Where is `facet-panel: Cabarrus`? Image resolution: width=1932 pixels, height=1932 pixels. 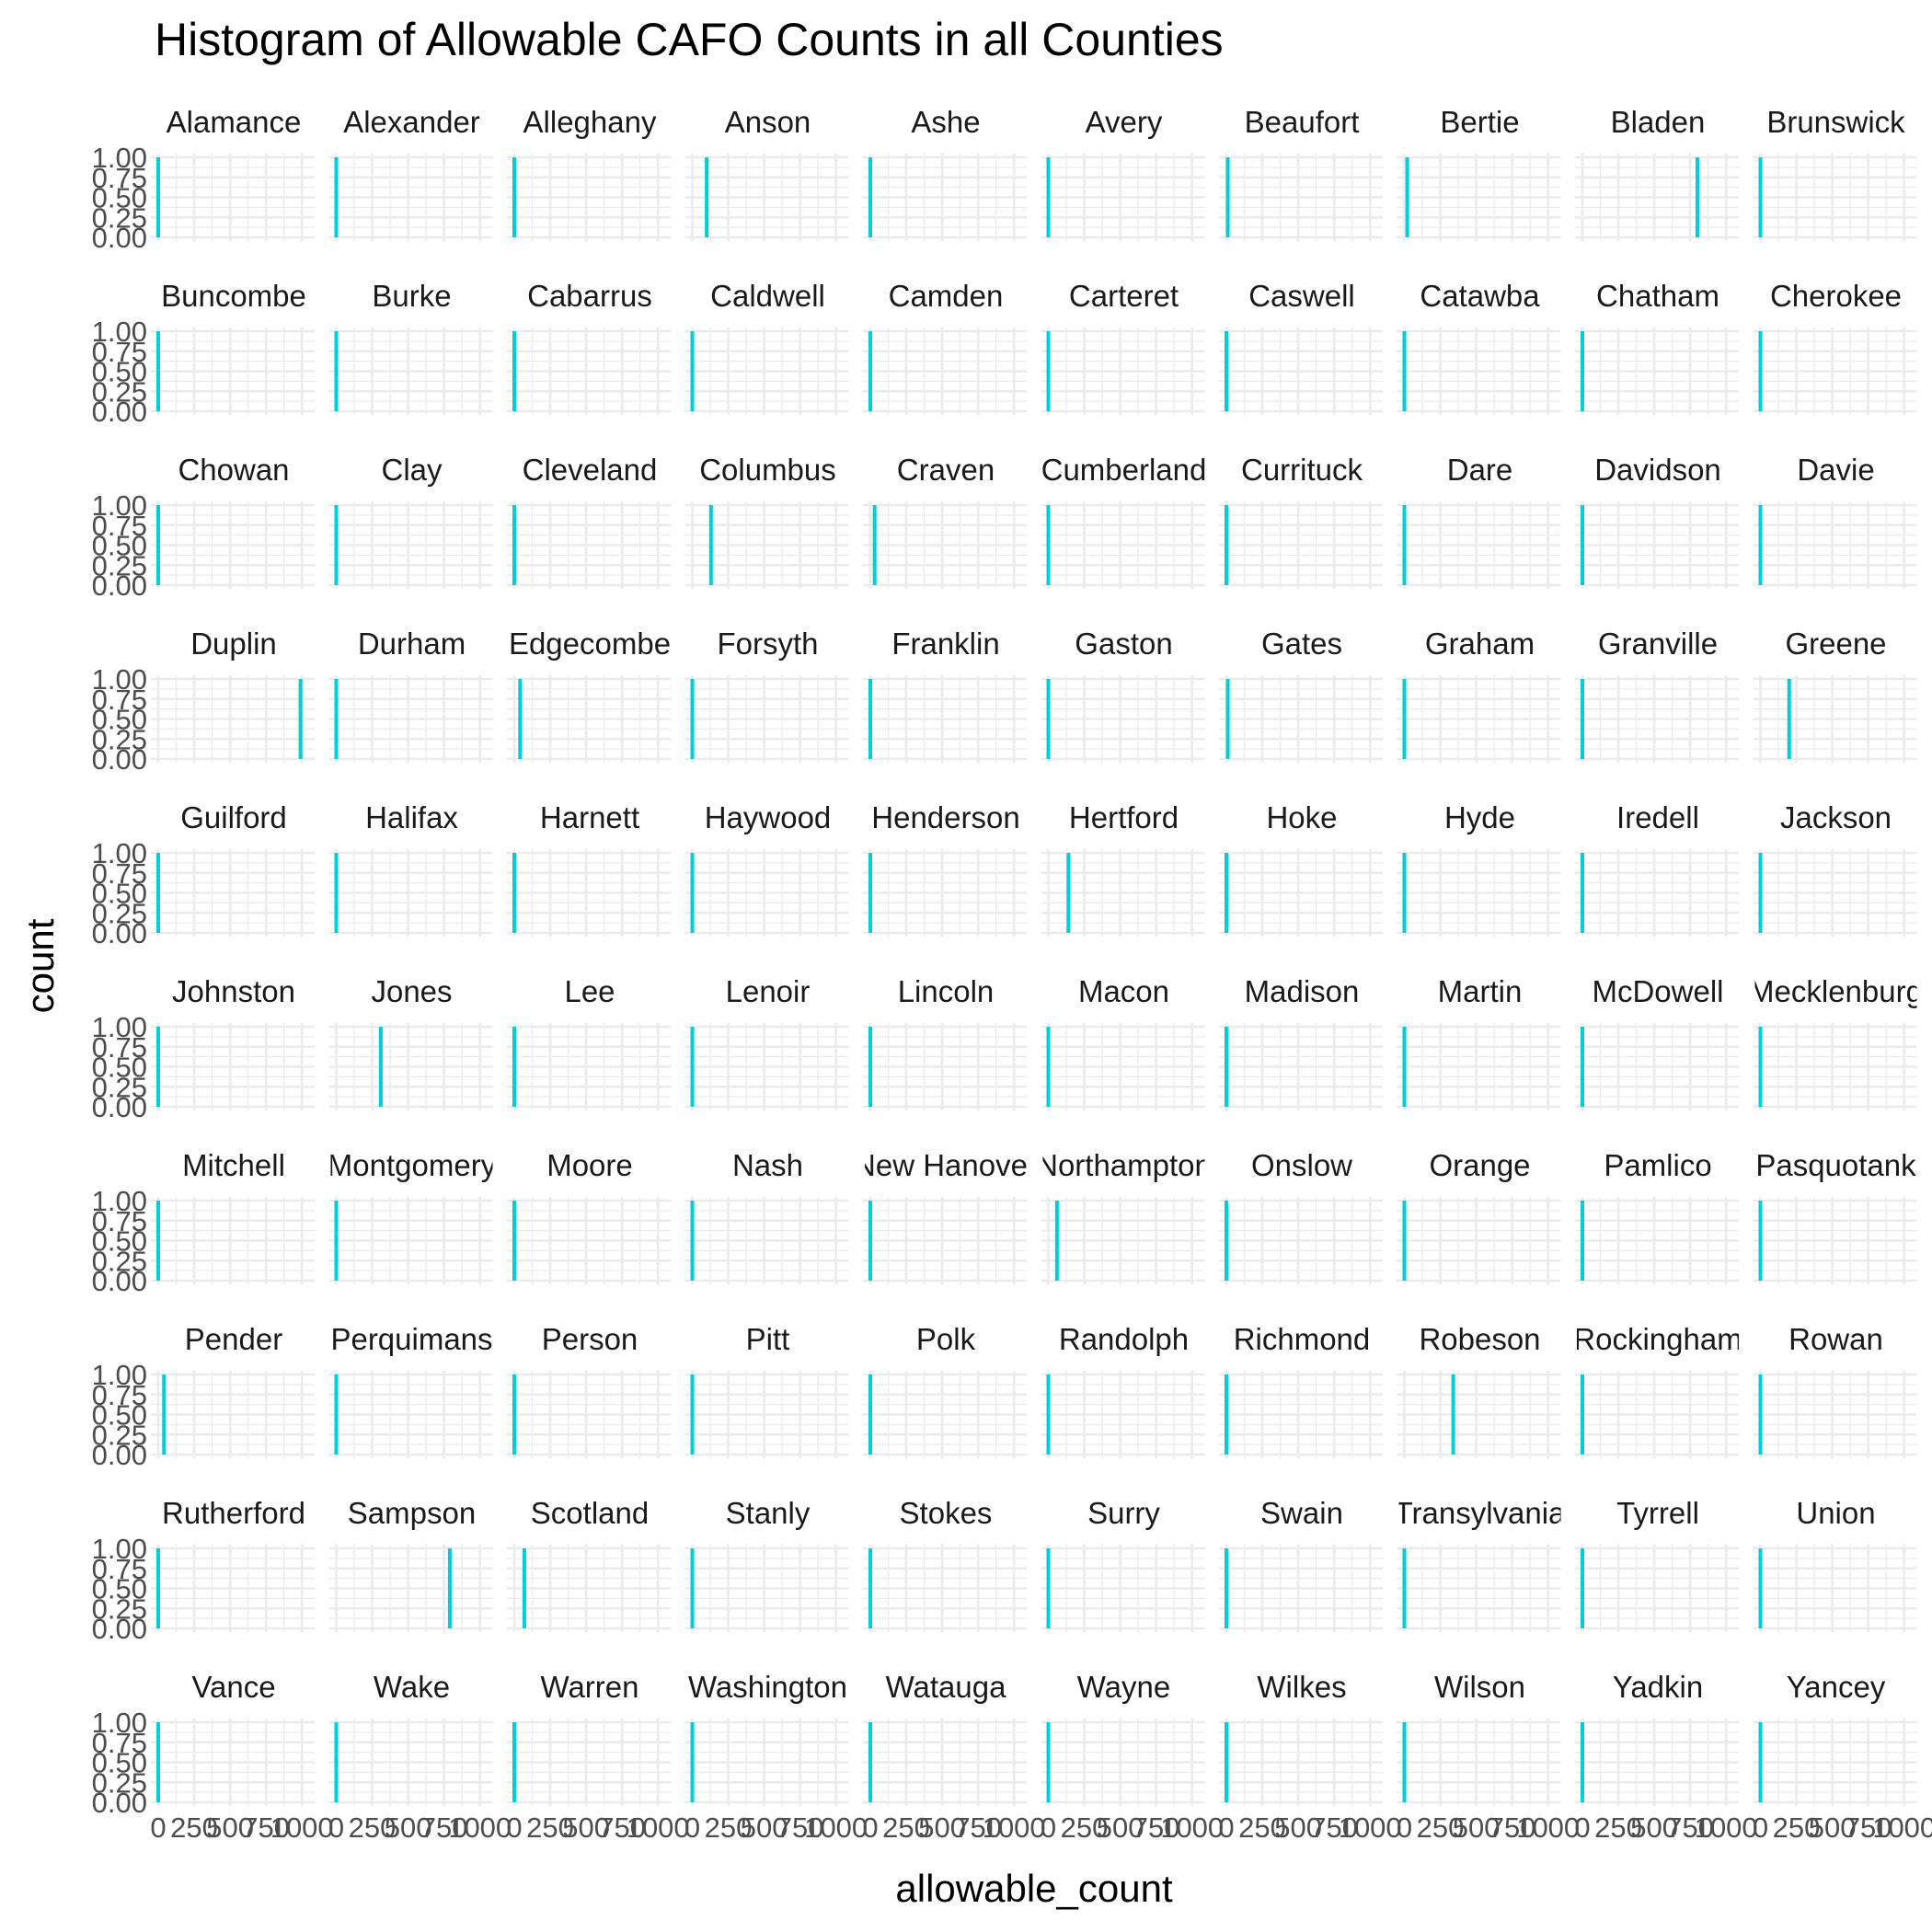
facet-panel: Cabarrus is located at coordinates (589, 347).